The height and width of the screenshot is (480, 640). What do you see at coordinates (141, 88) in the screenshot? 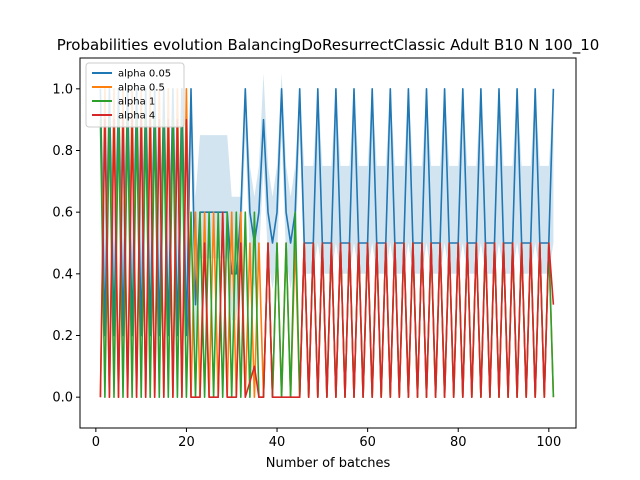
I see `legend-label-1: alpha 0.5` at bounding box center [141, 88].